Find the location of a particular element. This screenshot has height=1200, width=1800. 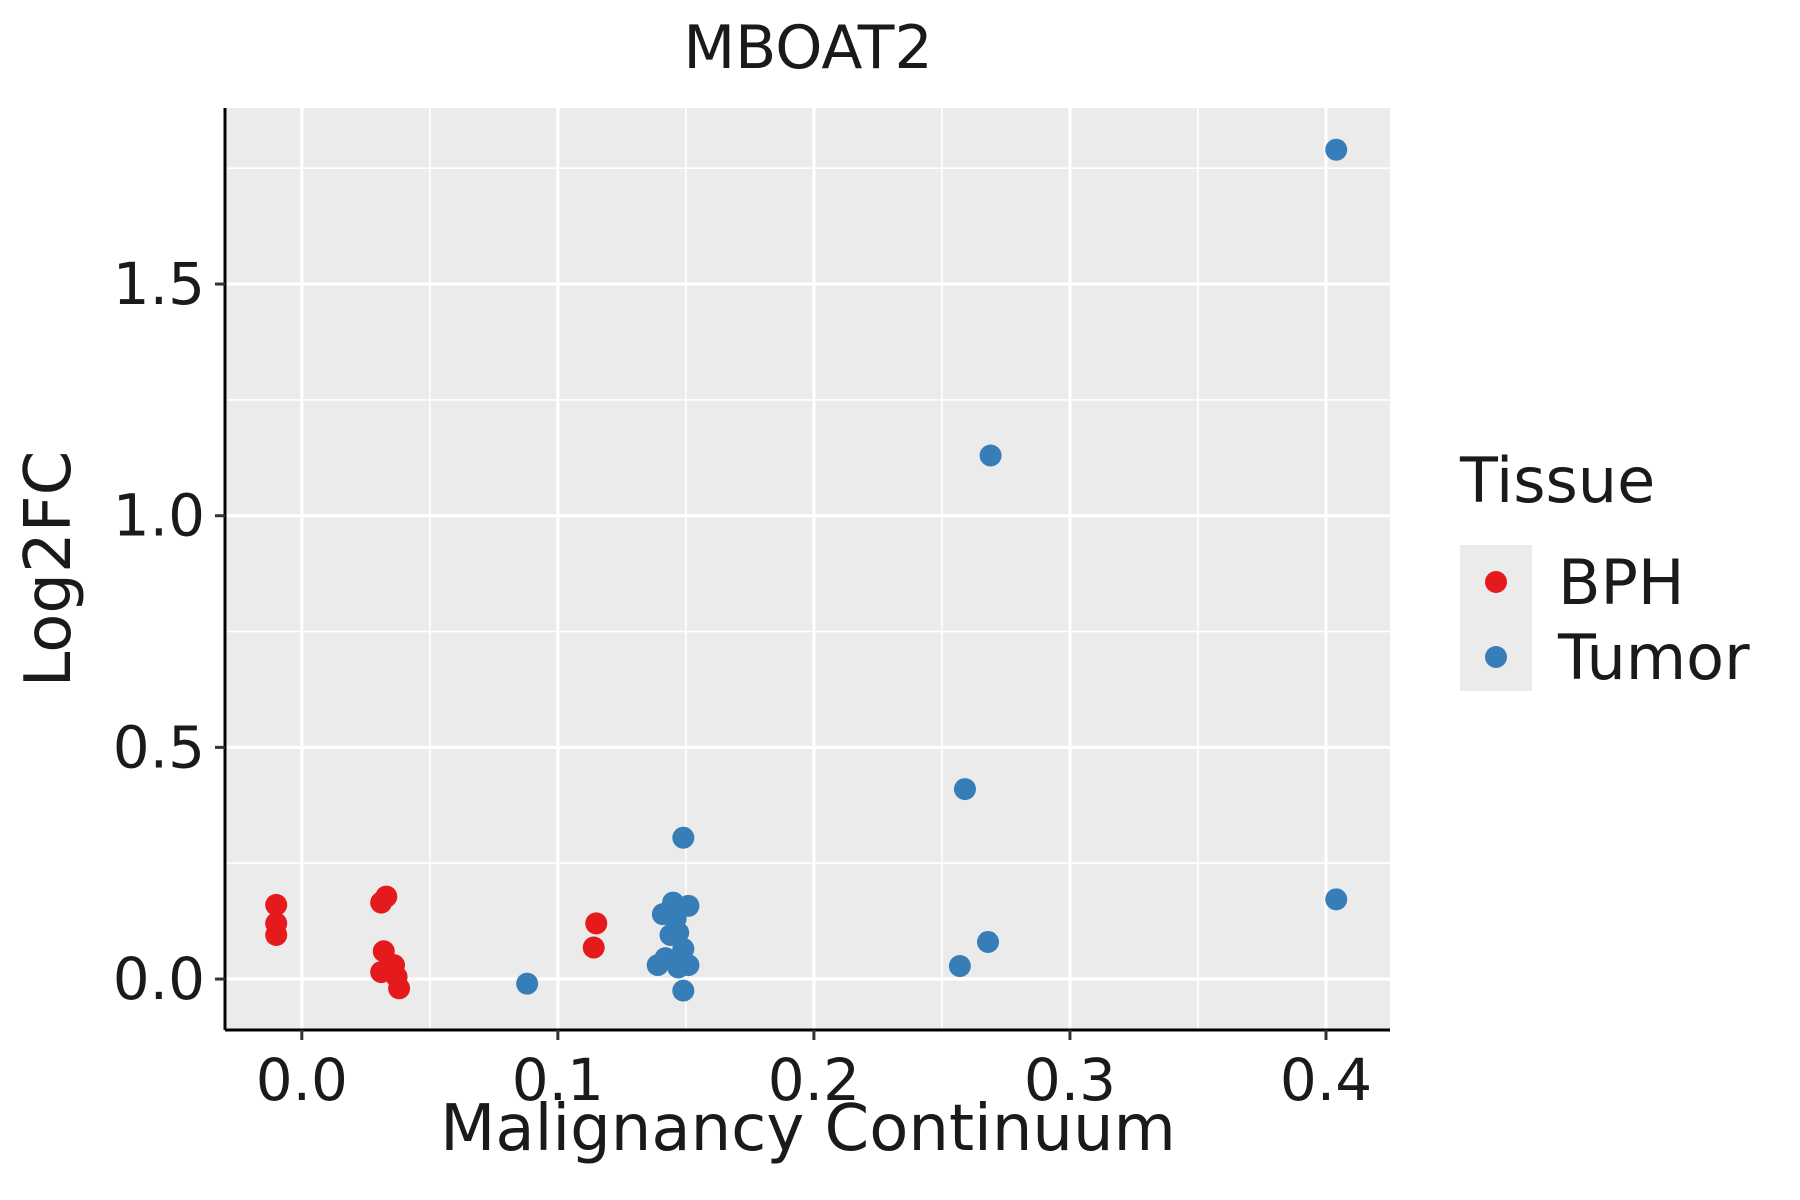

legend-label-tumor: Tumor is located at coordinates (1653, 657).